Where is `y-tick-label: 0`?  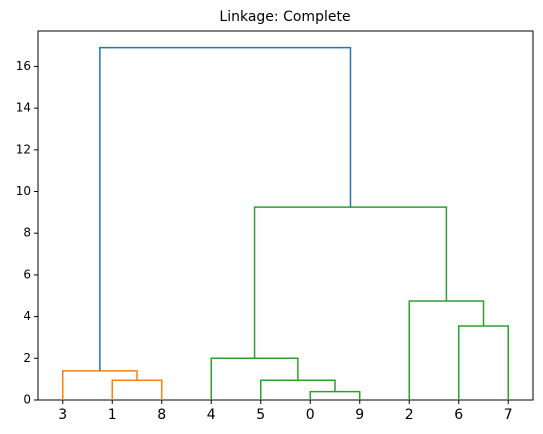 y-tick-label: 0 is located at coordinates (27, 400).